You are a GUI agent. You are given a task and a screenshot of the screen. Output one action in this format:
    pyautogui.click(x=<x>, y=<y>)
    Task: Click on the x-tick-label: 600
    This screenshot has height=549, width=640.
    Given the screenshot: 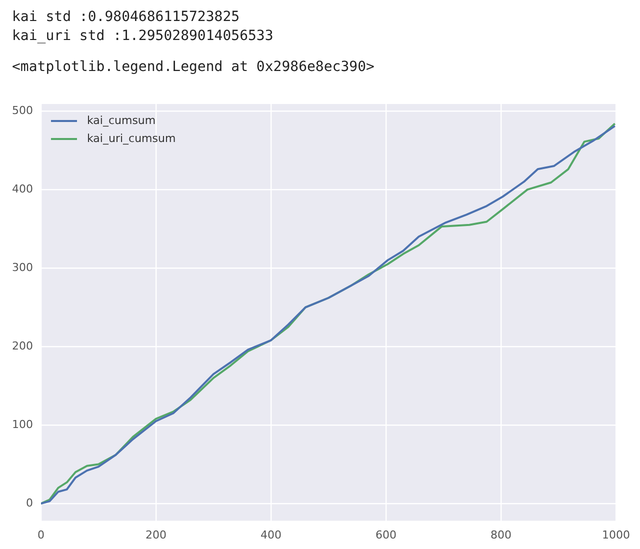 What is the action you would take?
    pyautogui.click(x=386, y=535)
    